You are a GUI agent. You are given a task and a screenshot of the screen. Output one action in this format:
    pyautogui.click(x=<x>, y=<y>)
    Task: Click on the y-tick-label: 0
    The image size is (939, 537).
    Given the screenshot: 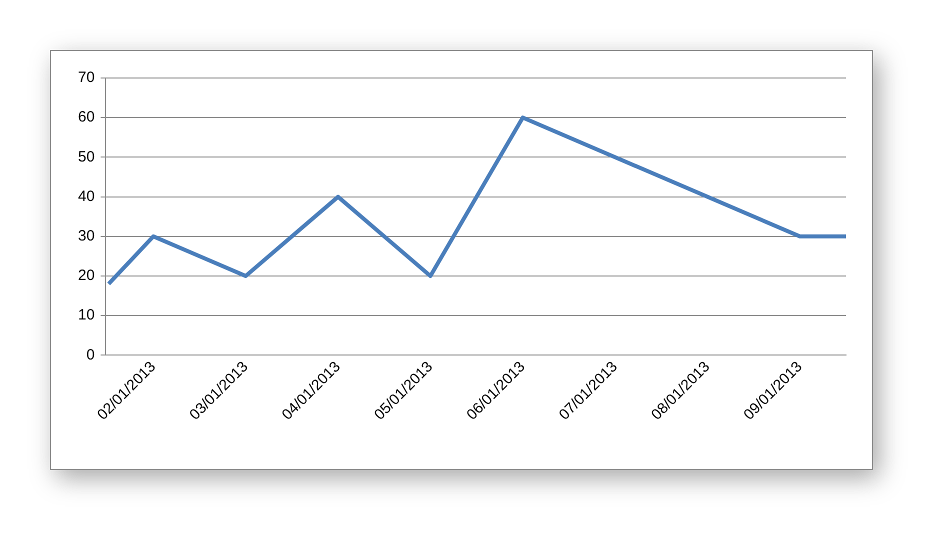 What is the action you would take?
    pyautogui.click(x=90, y=355)
    